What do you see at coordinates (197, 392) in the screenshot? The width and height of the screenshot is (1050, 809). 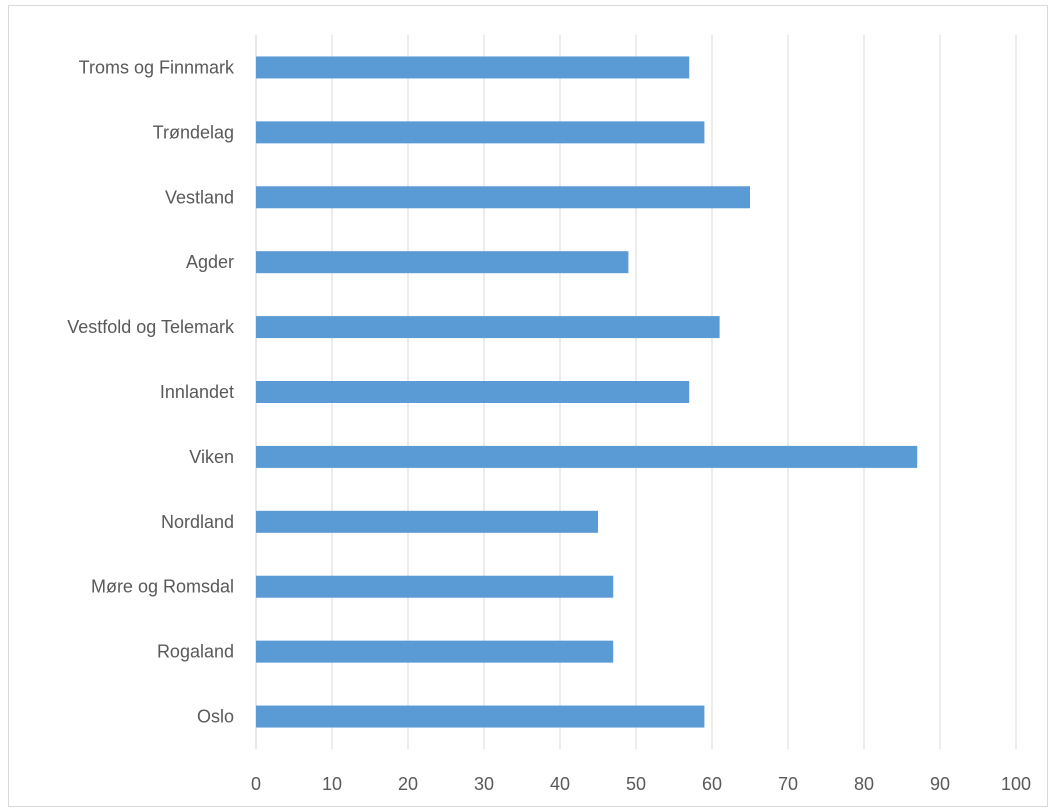 I see `category-label: Innlandet` at bounding box center [197, 392].